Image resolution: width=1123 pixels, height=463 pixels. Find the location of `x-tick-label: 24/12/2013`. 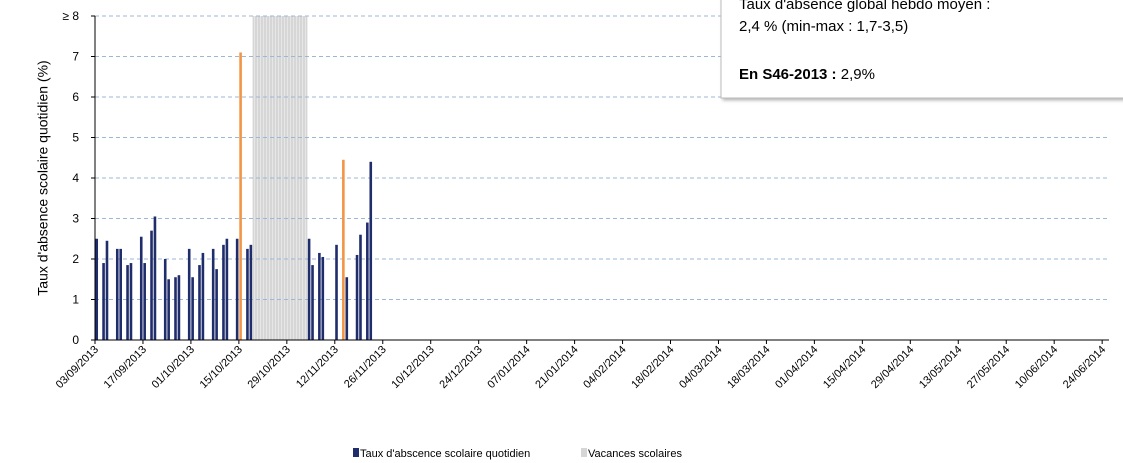

x-tick-label: 24/12/2013 is located at coordinates (460, 367).